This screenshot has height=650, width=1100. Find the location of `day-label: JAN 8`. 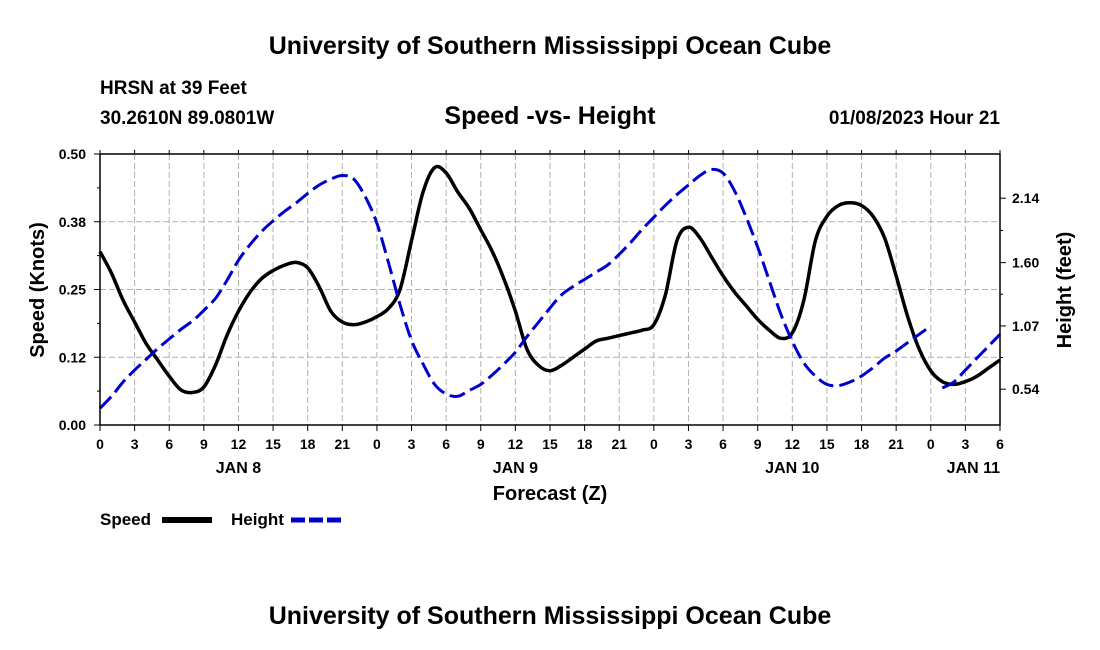

day-label: JAN 8 is located at coordinates (238, 468).